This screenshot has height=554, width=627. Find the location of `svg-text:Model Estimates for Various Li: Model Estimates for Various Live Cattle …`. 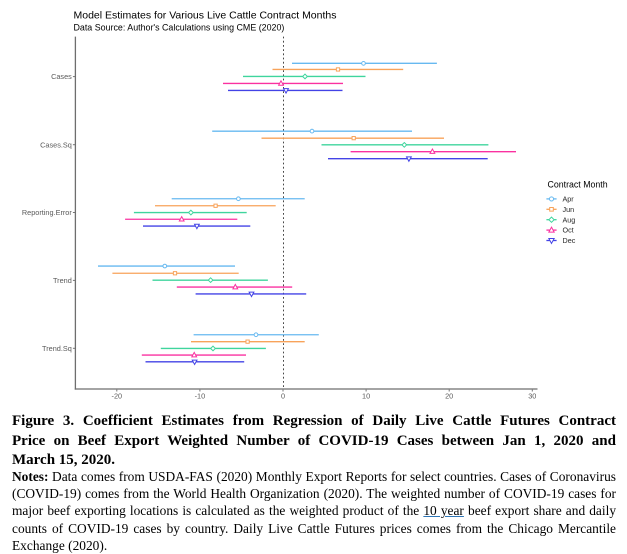

svg-text:Model Estimates for Various Li: Model Estimates for Various Live Cattle … is located at coordinates (205, 15).